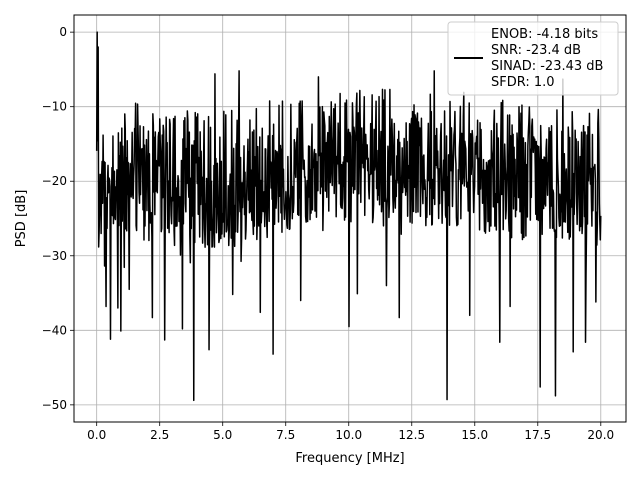  Describe the element at coordinates (544, 34) in the screenshot. I see `legend-enob-text: ENOB: -4.18 bits` at that location.